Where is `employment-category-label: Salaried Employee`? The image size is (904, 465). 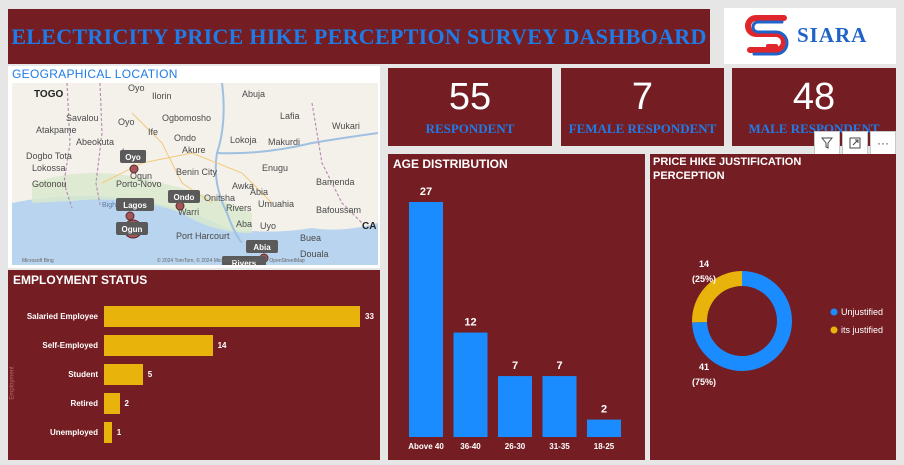 employment-category-label: Salaried Employee is located at coordinates (62, 316).